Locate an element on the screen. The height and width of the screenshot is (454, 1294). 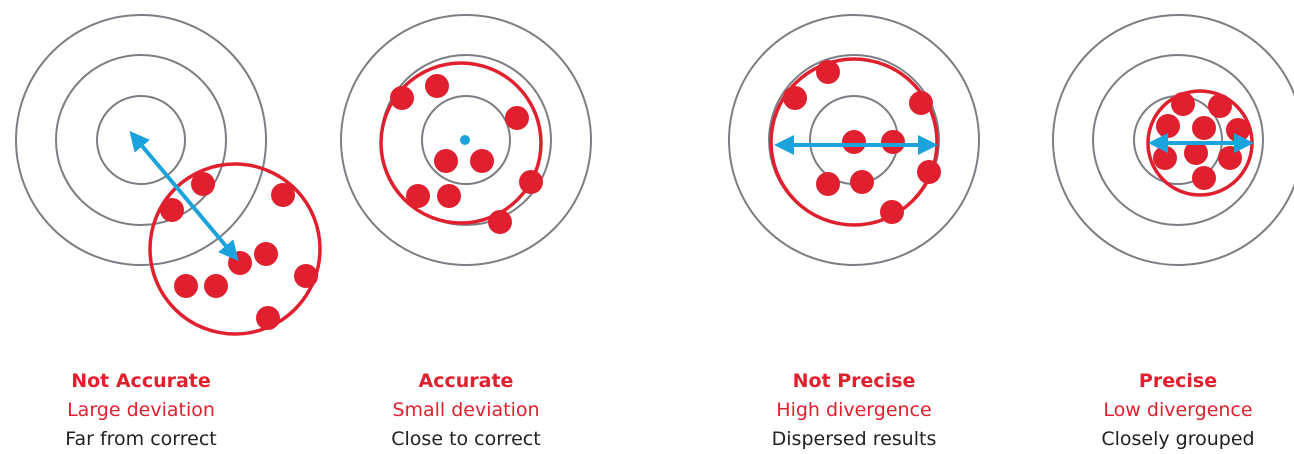
panel-description: Closely grouped is located at coordinates (1177, 439).